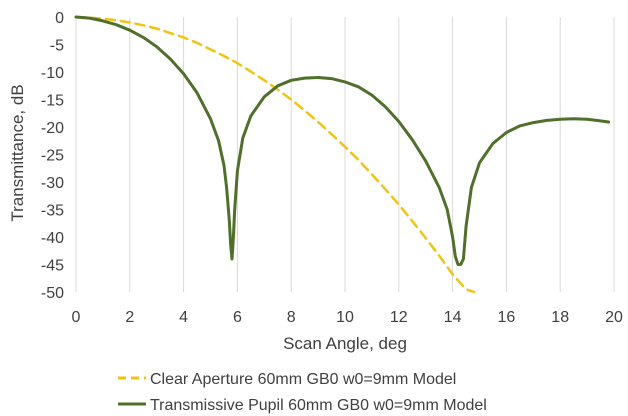 The image size is (628, 416). Describe the element at coordinates (52, 128) in the screenshot. I see `y-tick-label-4: -20` at that location.